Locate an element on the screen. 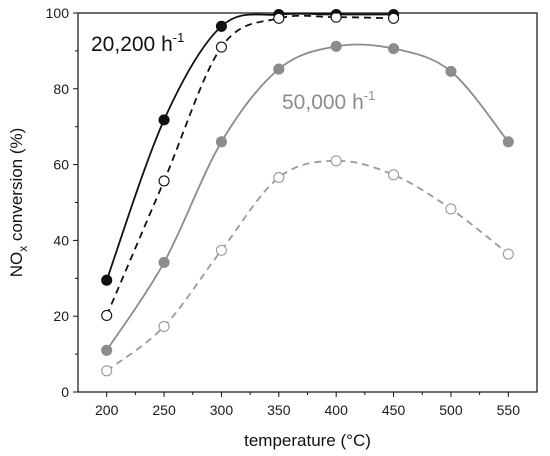 This screenshot has width=550, height=456. x-axis-title: temperature (°C) is located at coordinates (307, 440).